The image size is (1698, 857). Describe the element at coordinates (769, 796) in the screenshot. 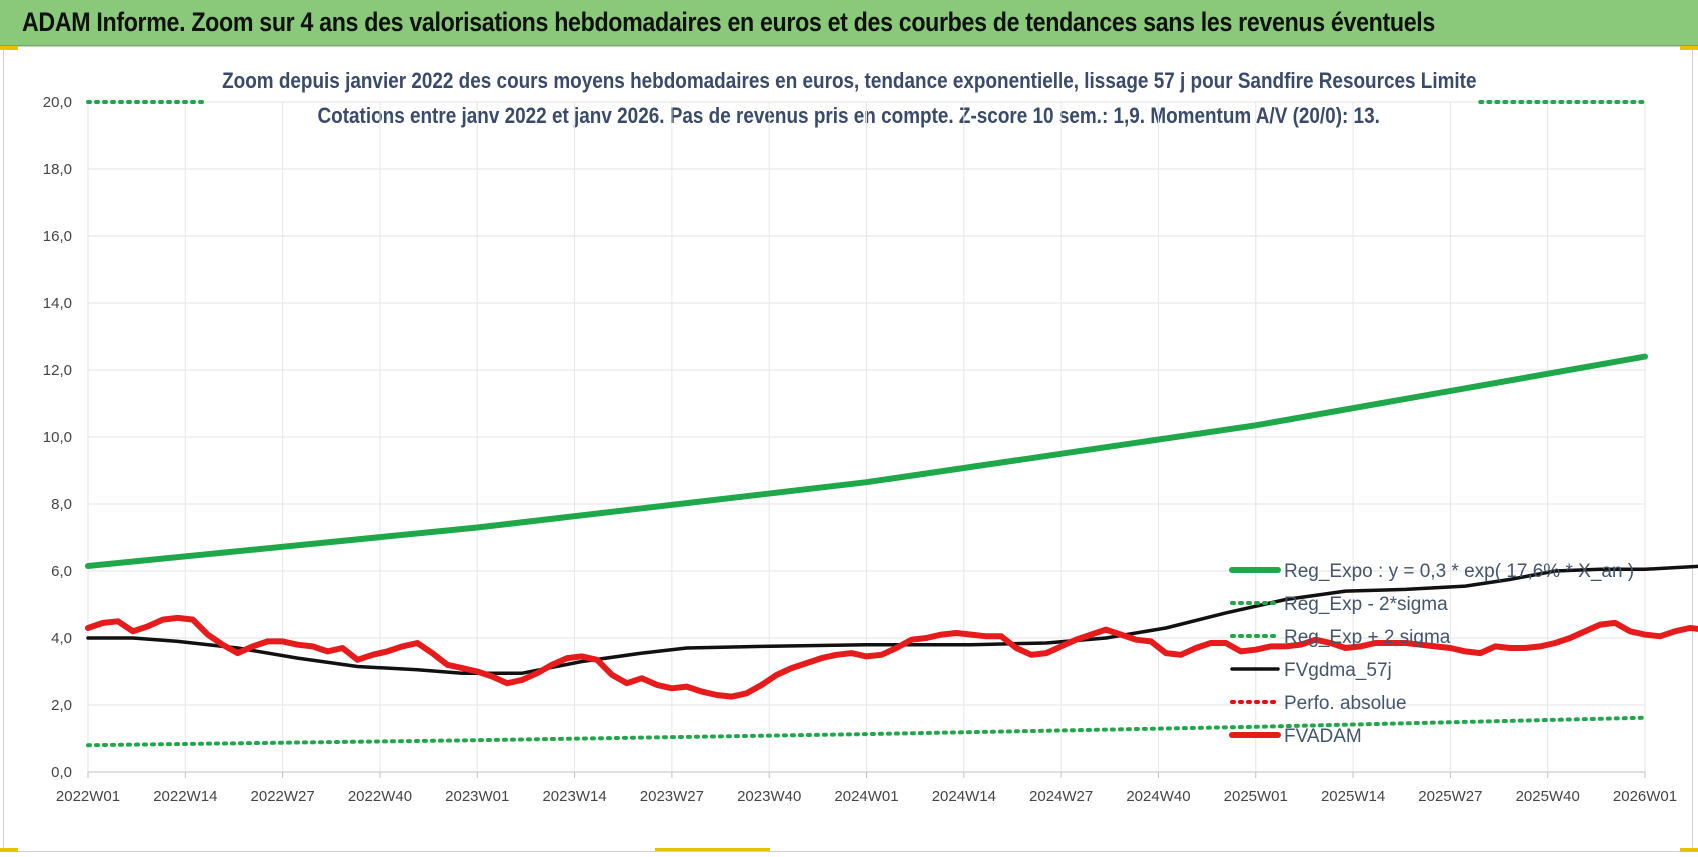

I see `x-tick-label: 2023W40` at that location.